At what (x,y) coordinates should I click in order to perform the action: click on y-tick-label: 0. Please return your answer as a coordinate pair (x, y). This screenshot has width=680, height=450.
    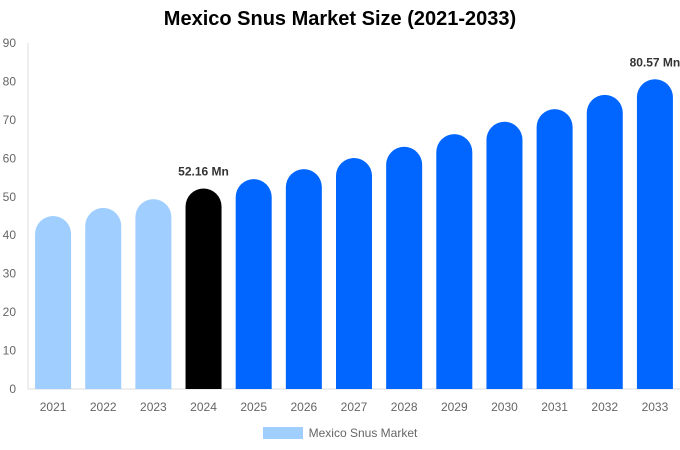
    Looking at the image, I should click on (12, 389).